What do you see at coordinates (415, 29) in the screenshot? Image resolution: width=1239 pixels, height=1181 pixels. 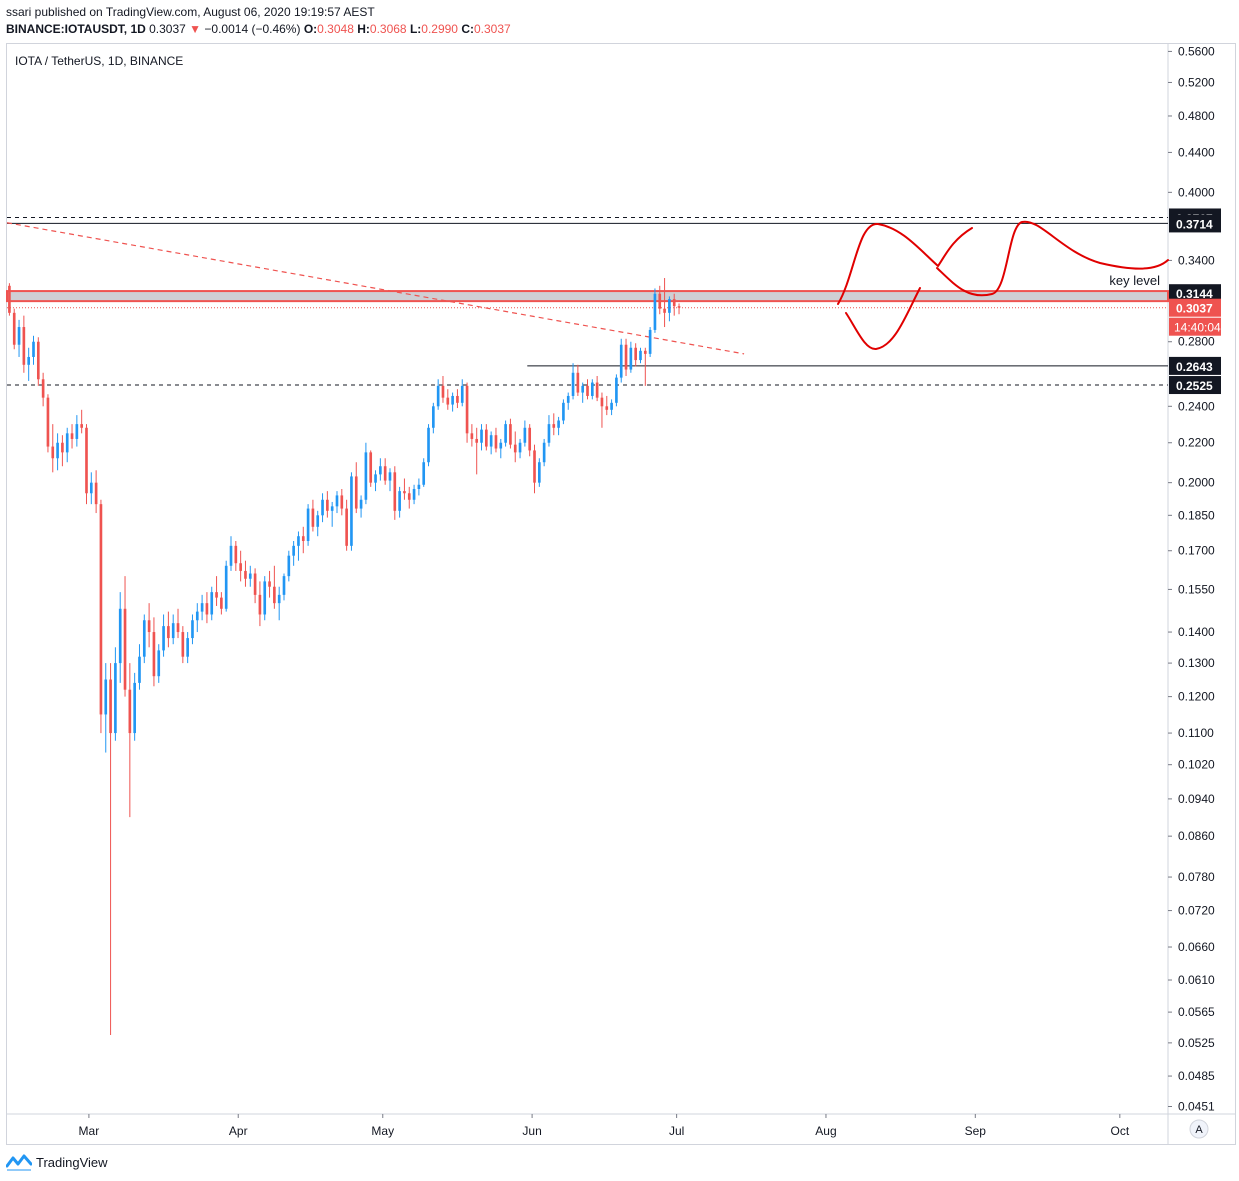 I see `low-label: L:` at bounding box center [415, 29].